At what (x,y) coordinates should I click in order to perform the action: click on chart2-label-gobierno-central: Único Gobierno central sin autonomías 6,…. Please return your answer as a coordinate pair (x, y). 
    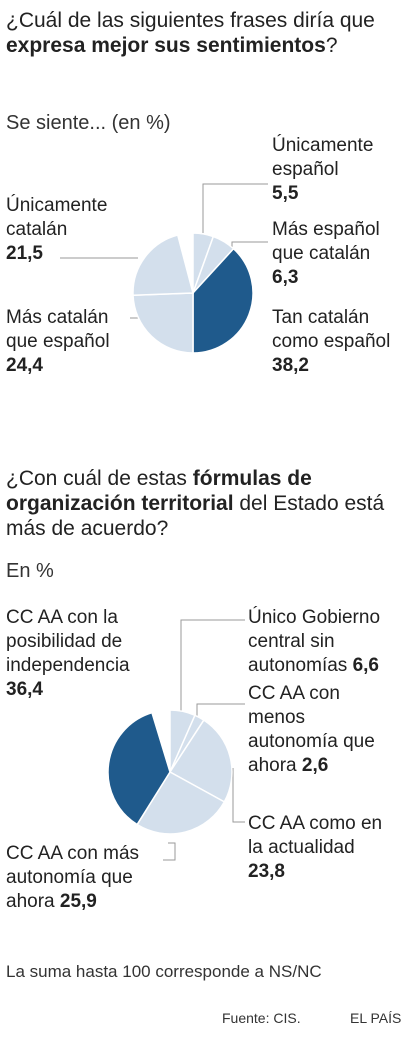
    Looking at the image, I should click on (330, 642).